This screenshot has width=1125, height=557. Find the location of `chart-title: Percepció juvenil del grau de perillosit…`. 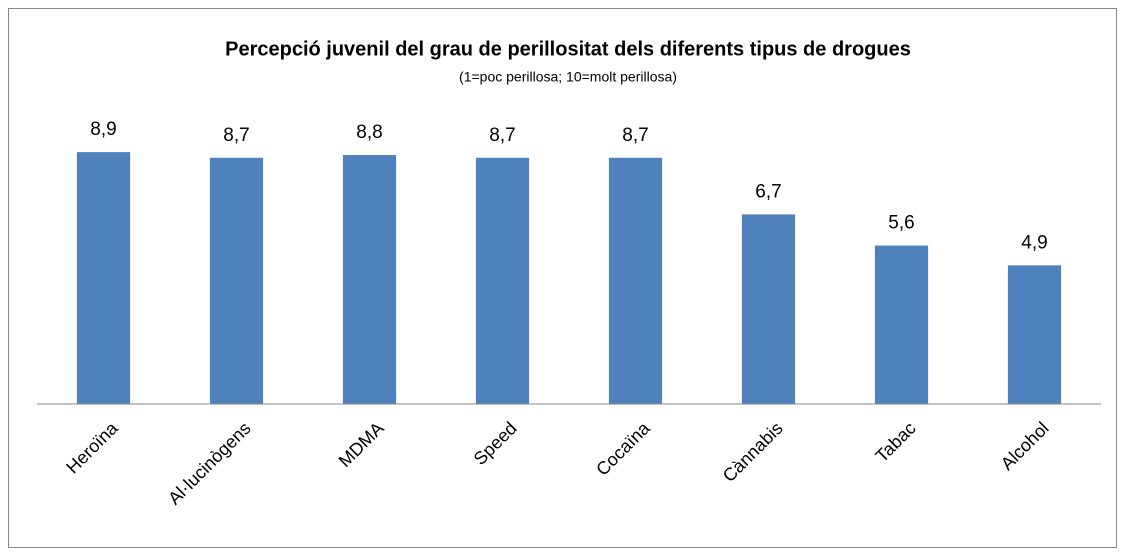

chart-title: Percepció juvenil del grau de perillosit… is located at coordinates (568, 49).